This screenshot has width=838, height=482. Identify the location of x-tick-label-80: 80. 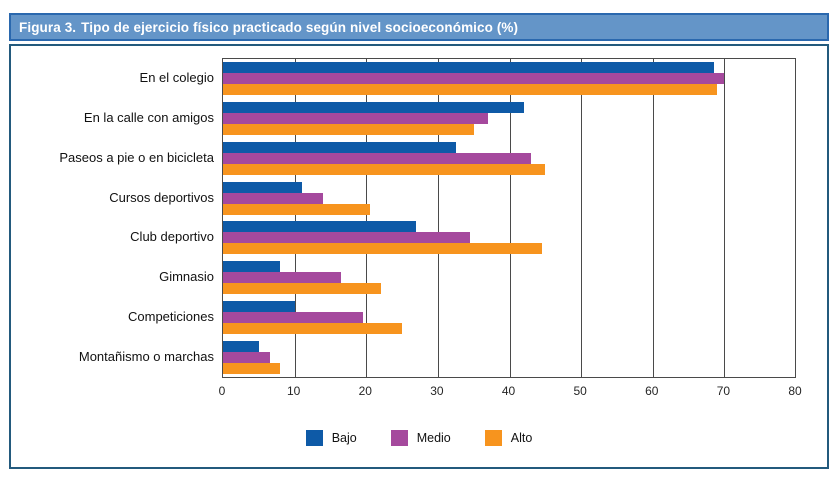
(795, 391).